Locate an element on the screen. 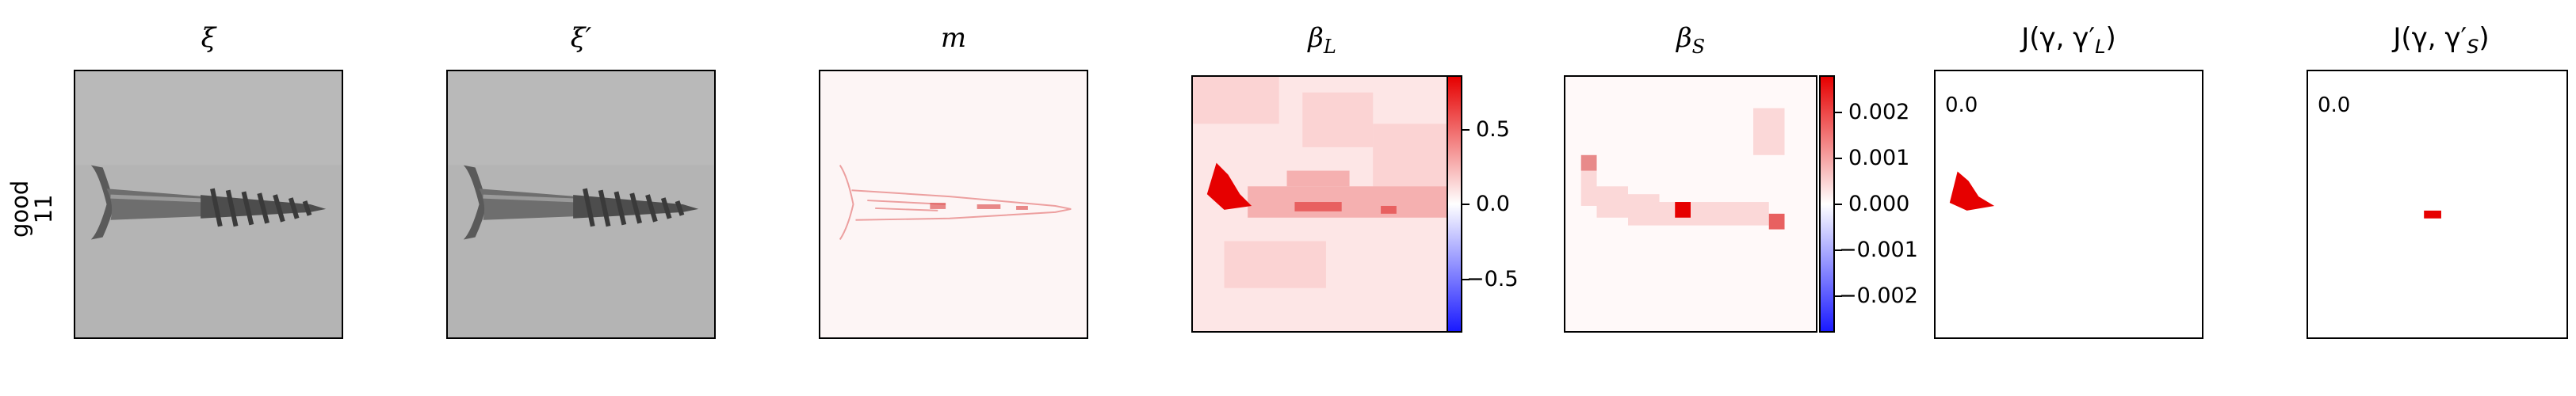 The height and width of the screenshot is (396, 2576). colorbar-s-tick-1: 0.001 is located at coordinates (1879, 158).